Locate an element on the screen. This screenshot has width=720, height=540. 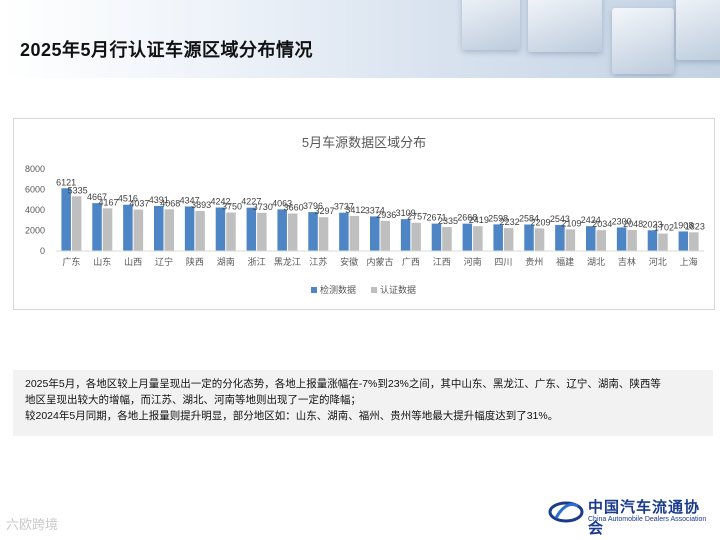
data-label-series2: 2034 is located at coordinates (602, 224).